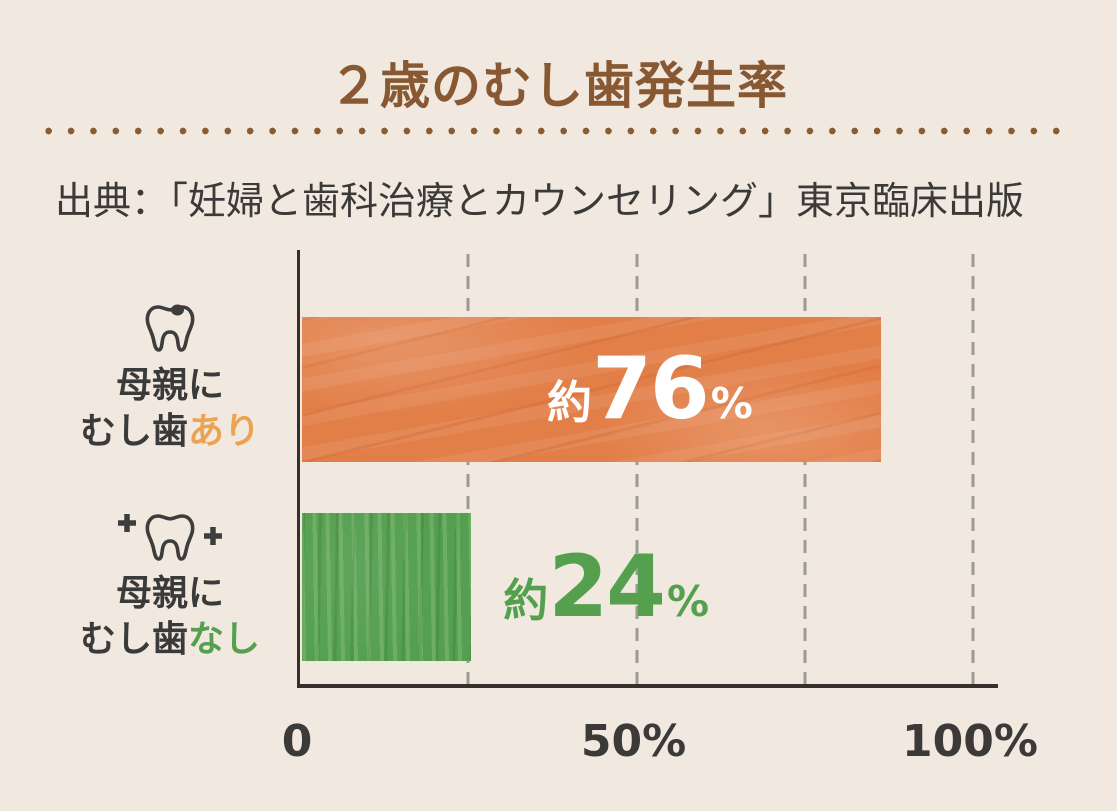 The height and width of the screenshot is (811, 1117). Describe the element at coordinates (224, 431) in the screenshot. I see `label-ari-accent: あり` at that location.